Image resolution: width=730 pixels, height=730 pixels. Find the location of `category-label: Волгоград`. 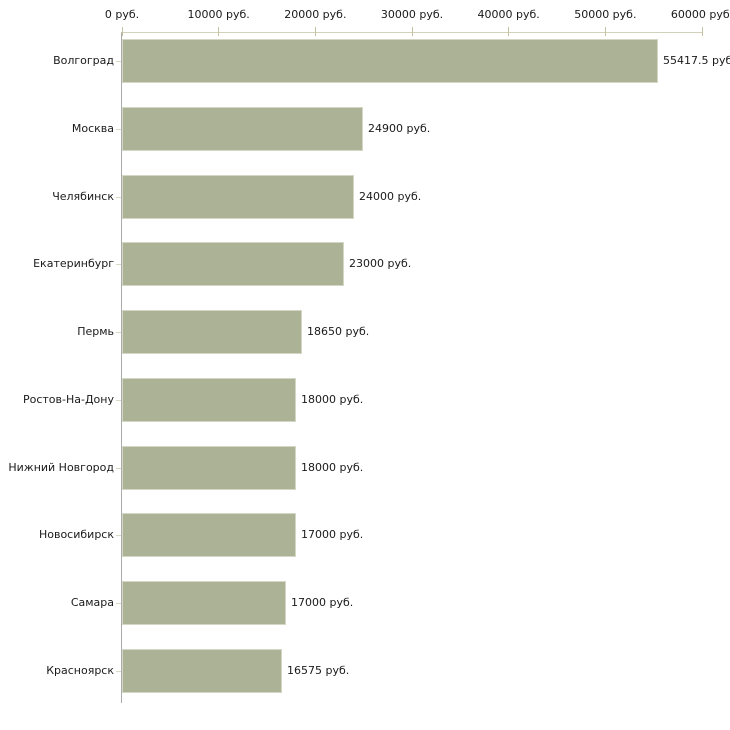

category-label: Волгоград is located at coordinates (83, 60).